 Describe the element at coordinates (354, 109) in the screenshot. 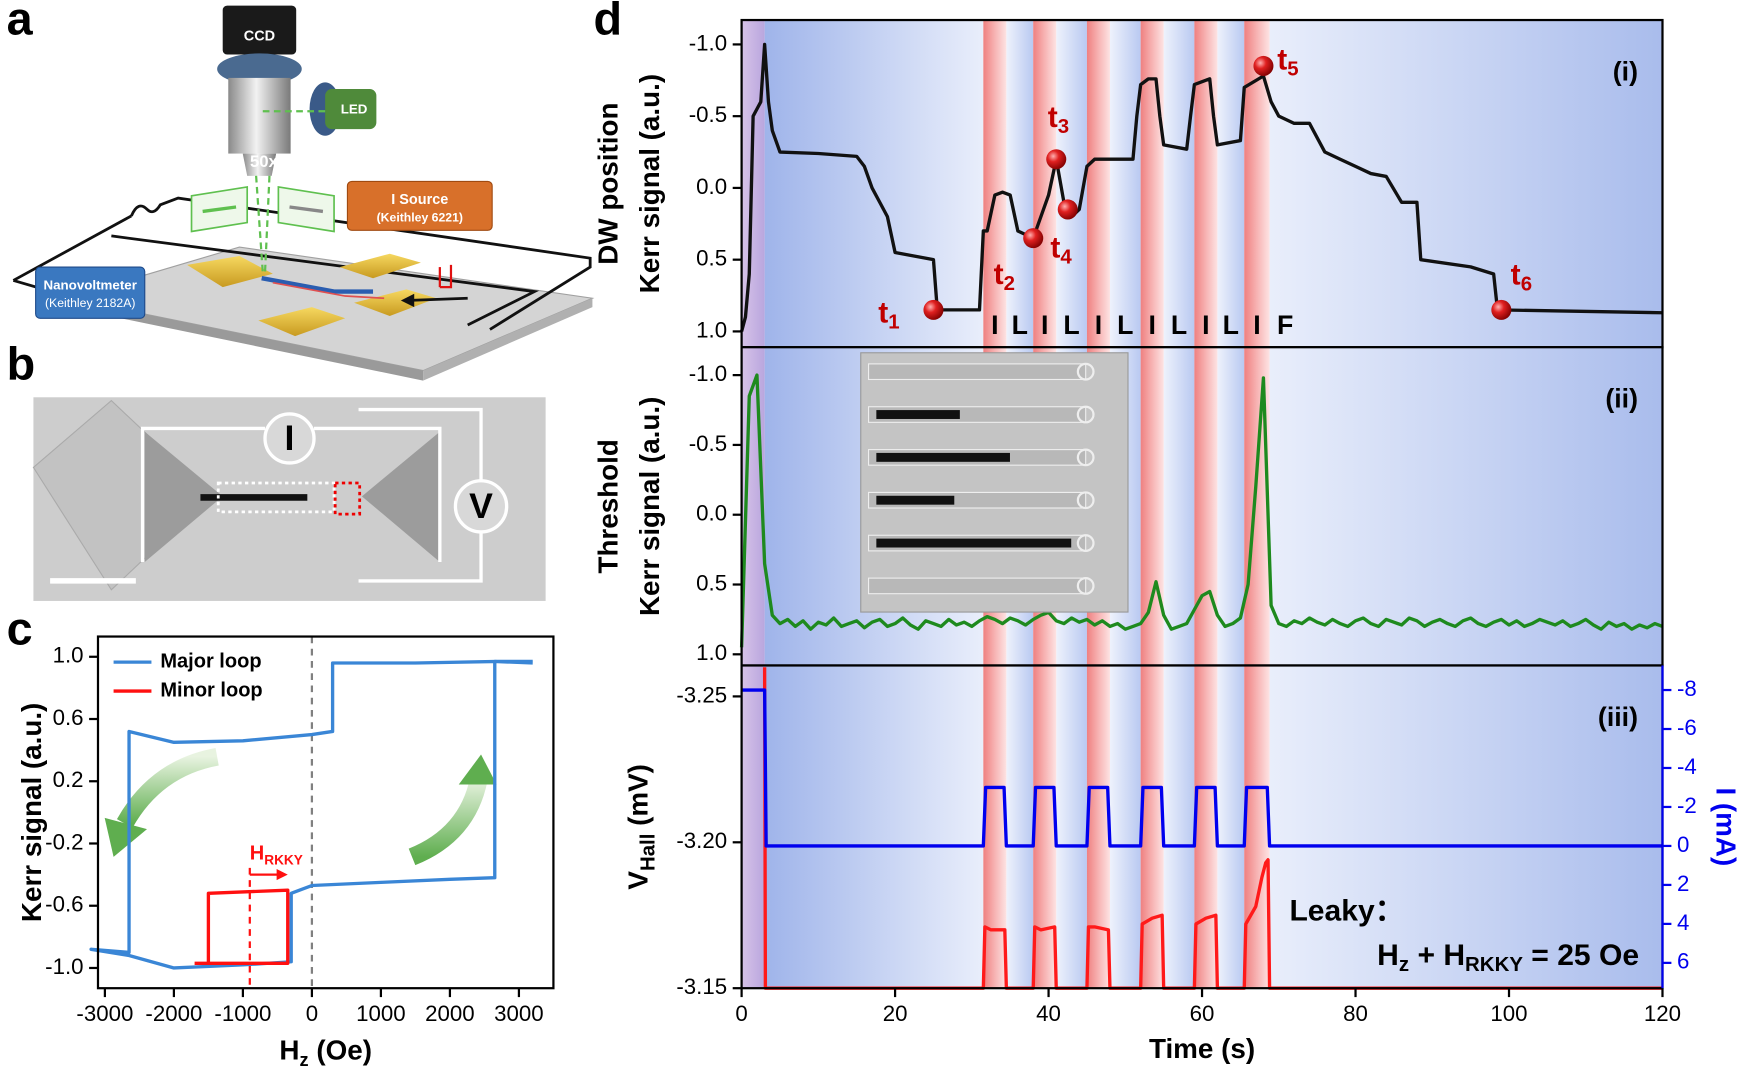

I see `led-label: LED` at that location.